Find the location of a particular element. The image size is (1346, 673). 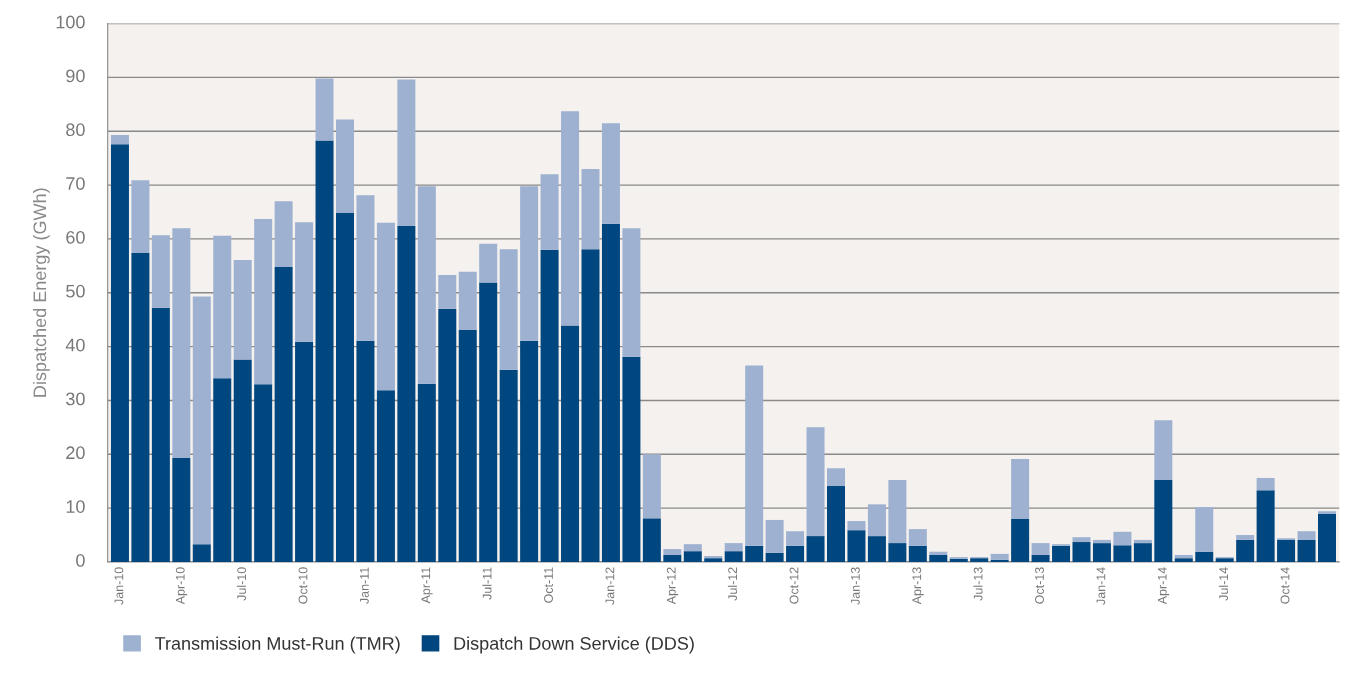

y-tick-label: 40 is located at coordinates (75, 345).